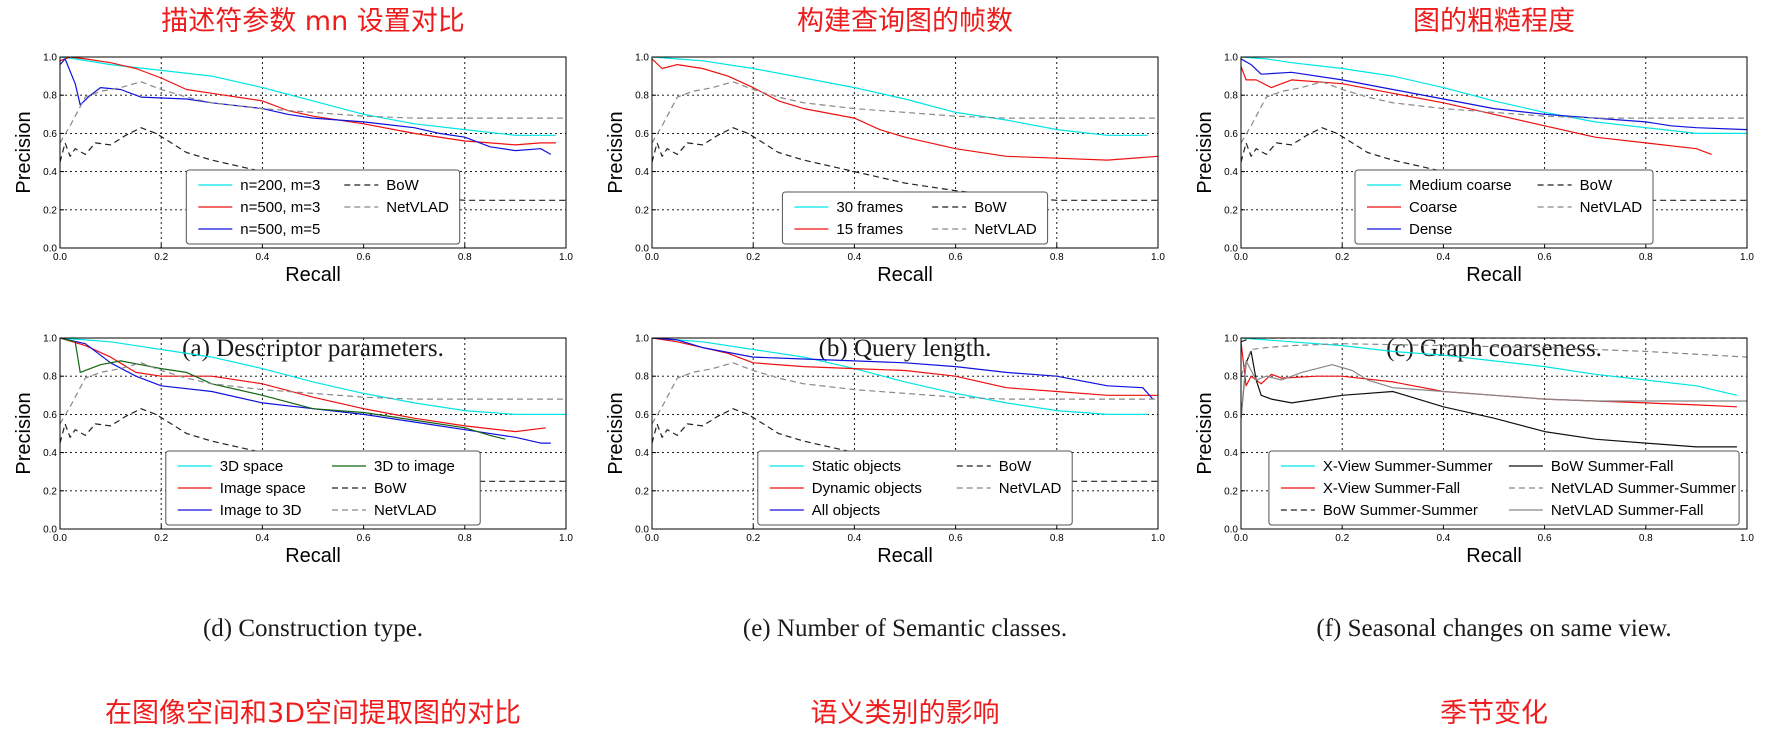  I want to click on figure-caption: (b) Query length., so click(905, 348).